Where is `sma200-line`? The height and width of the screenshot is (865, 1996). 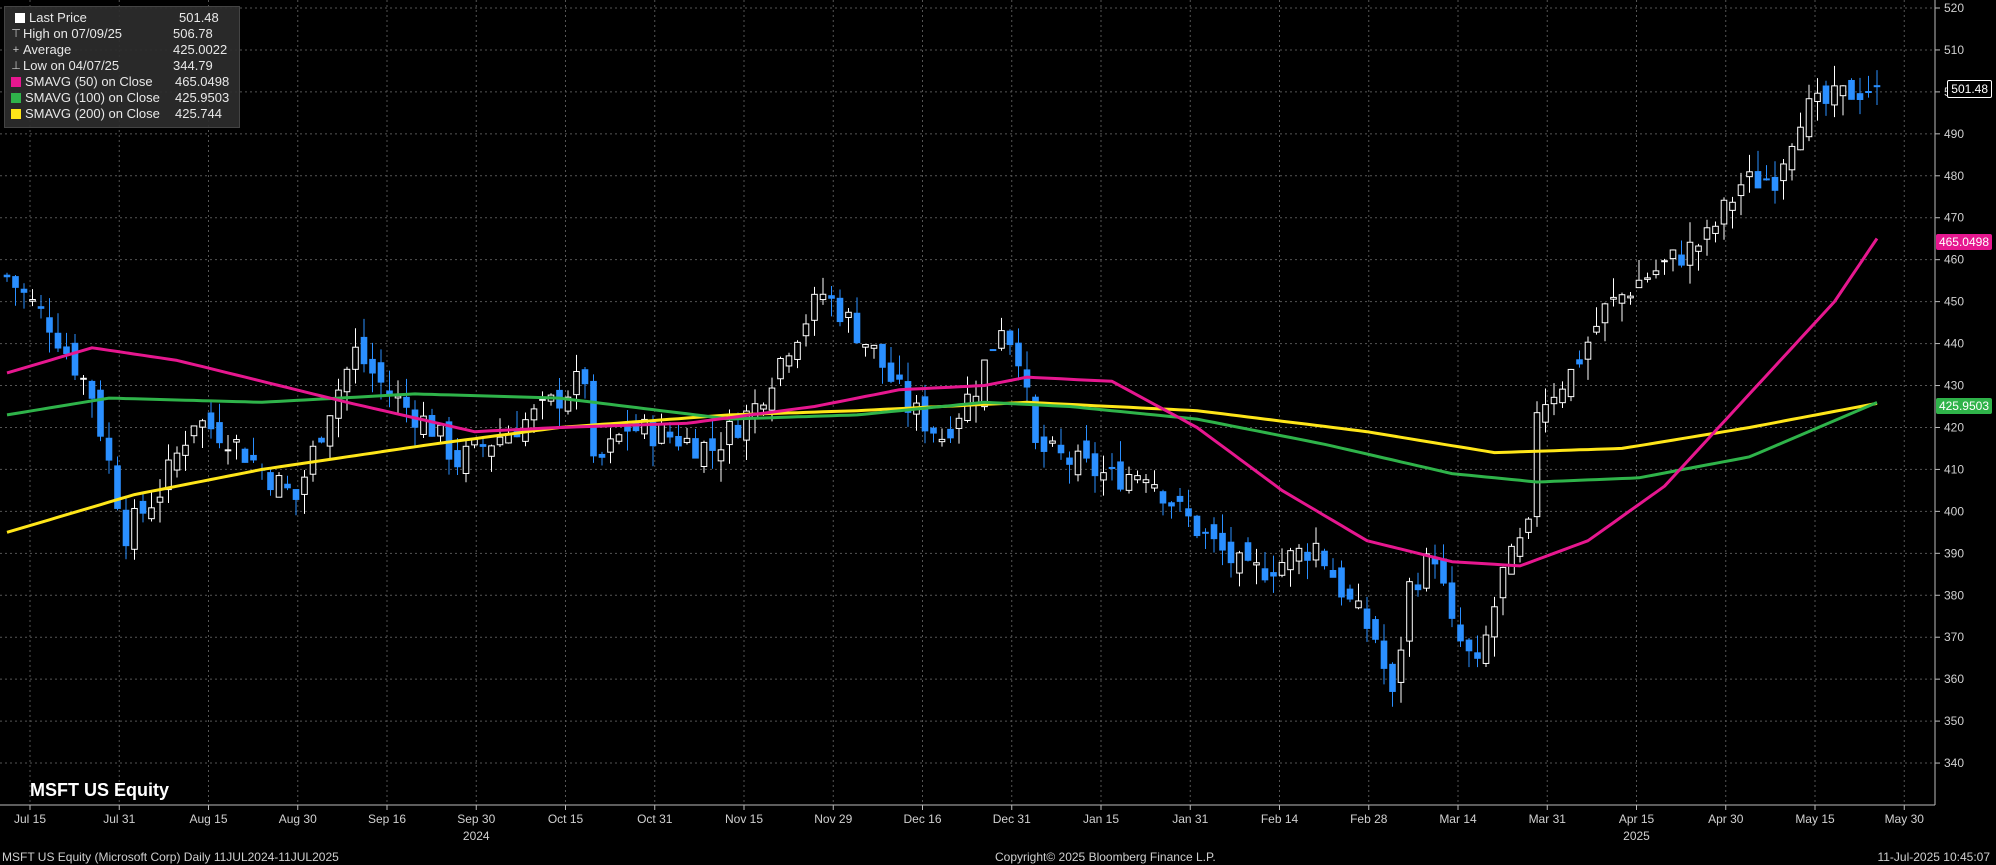
sma200-line is located at coordinates (942, 467).